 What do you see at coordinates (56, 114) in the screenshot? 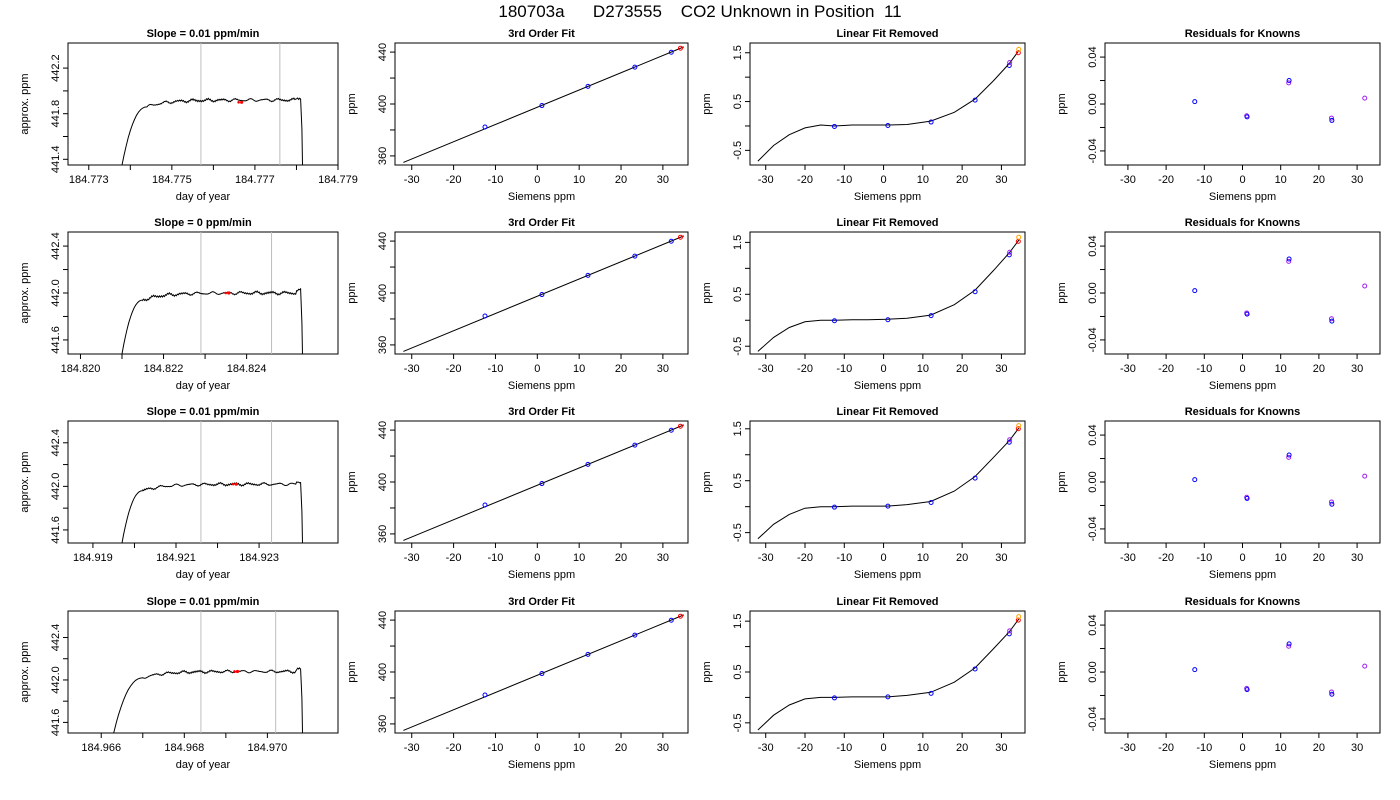
I see `y-tick-label: 441.8` at bounding box center [56, 114].